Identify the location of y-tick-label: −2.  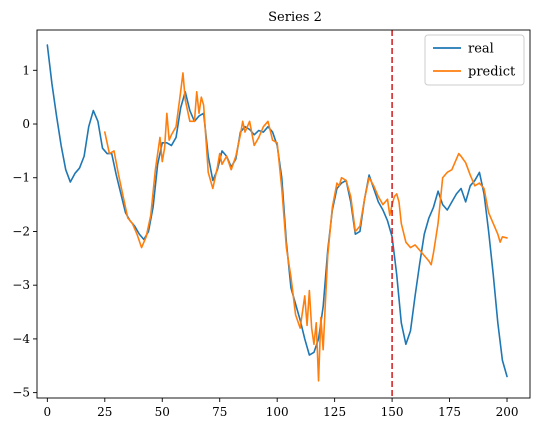
(21, 231).